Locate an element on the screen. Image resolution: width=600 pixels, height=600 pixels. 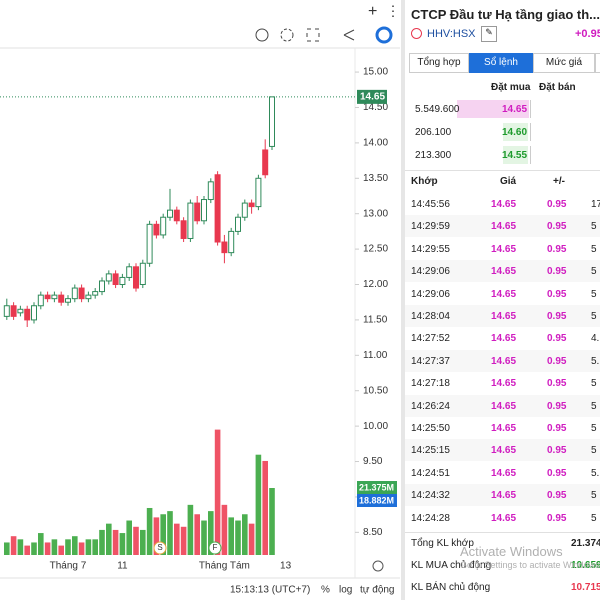
tab: Mức giá is located at coordinates (564, 63).